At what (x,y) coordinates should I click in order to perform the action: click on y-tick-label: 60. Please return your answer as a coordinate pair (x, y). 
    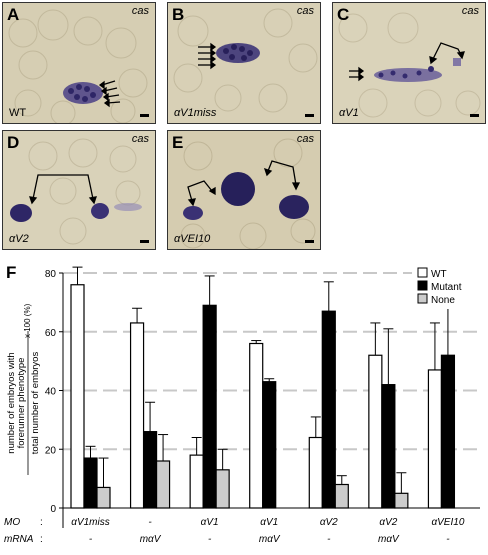
    Looking at the image, I should click on (51, 333).